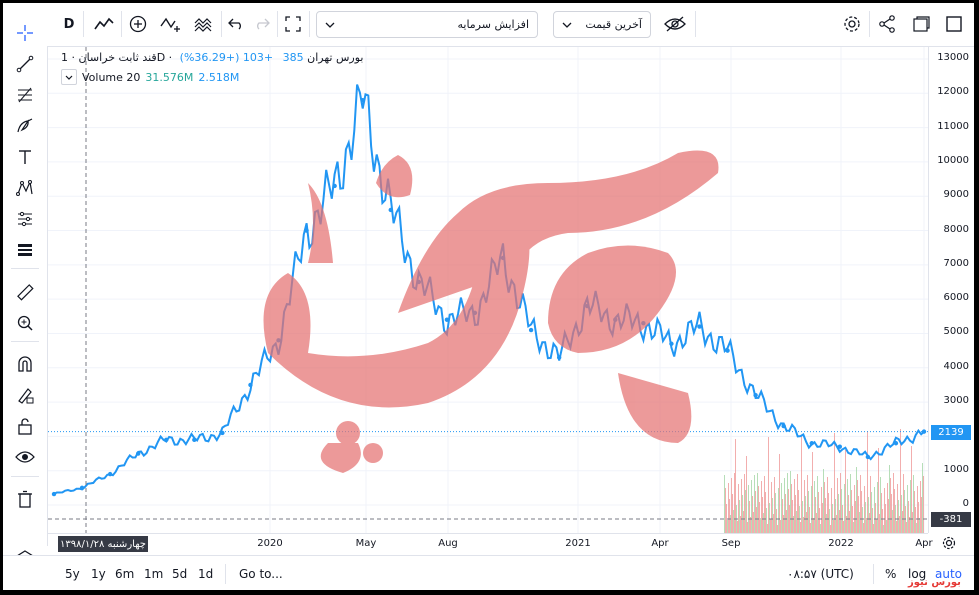  What do you see at coordinates (138, 24) in the screenshot?
I see `add-indicator-icon` at bounding box center [138, 24].